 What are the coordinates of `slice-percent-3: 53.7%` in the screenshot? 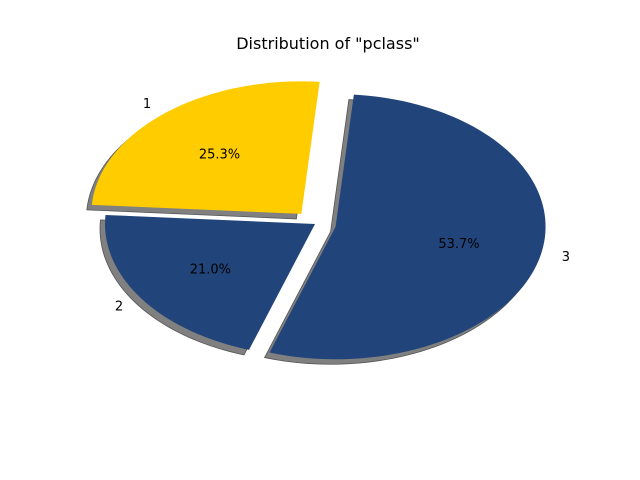 It's located at (458, 244).